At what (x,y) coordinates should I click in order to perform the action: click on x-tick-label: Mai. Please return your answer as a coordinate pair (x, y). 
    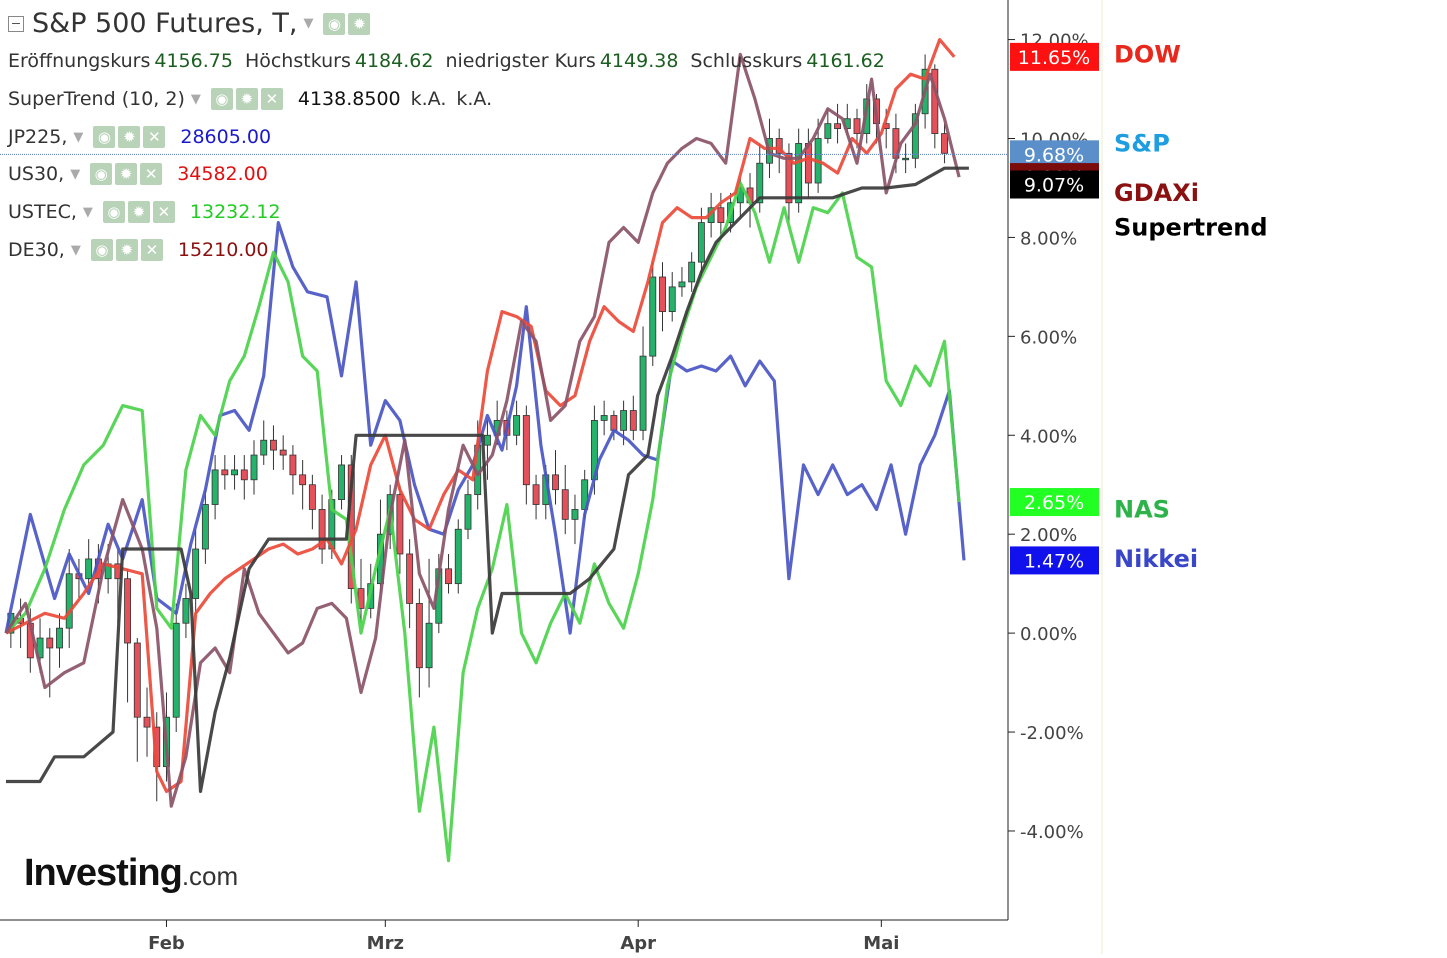
    Looking at the image, I should click on (881, 943).